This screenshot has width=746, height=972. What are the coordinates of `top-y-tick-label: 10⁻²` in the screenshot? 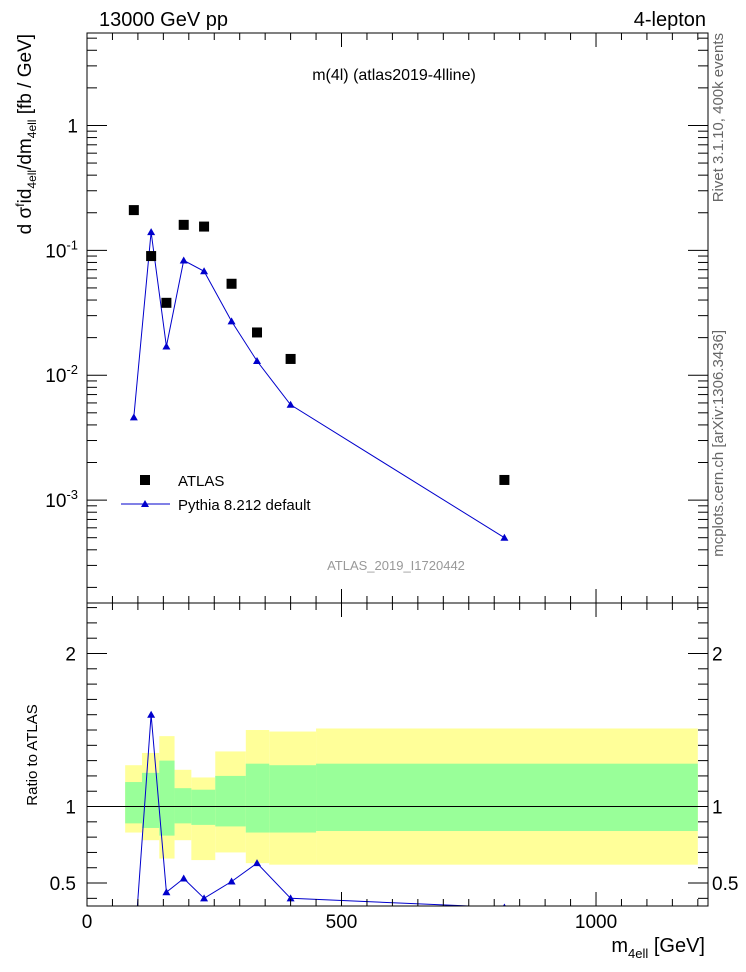 It's located at (61, 374).